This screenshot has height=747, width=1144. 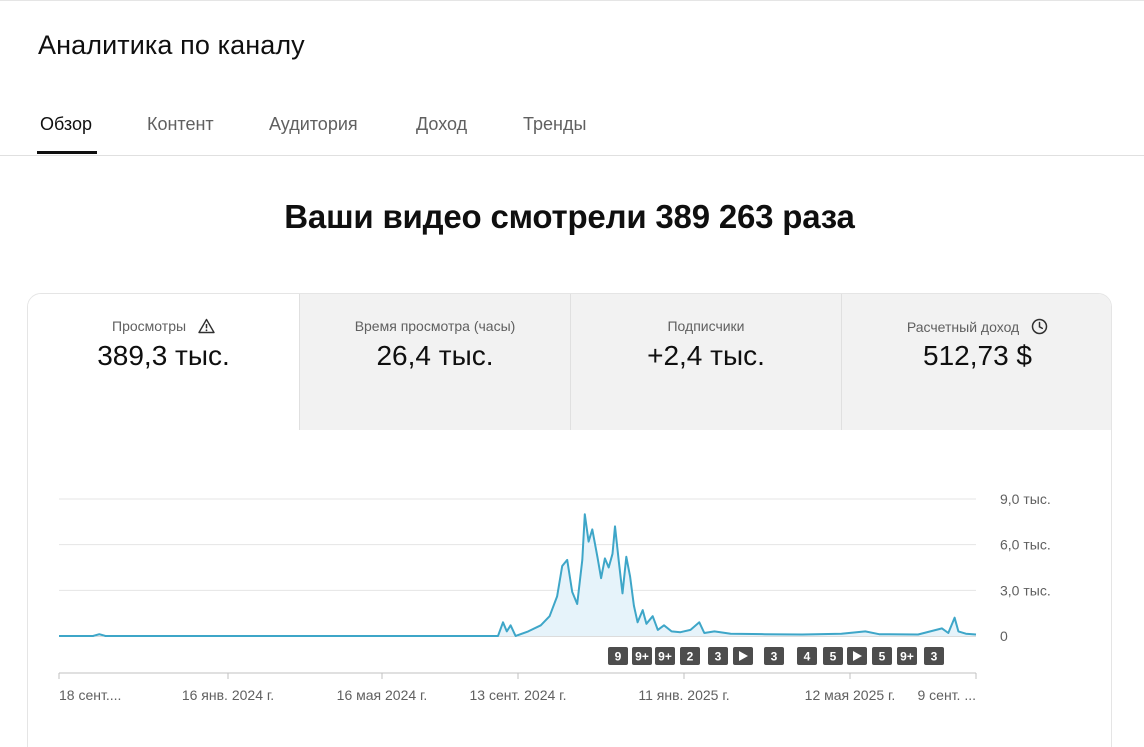 I want to click on views-area, so click(x=517, y=575).